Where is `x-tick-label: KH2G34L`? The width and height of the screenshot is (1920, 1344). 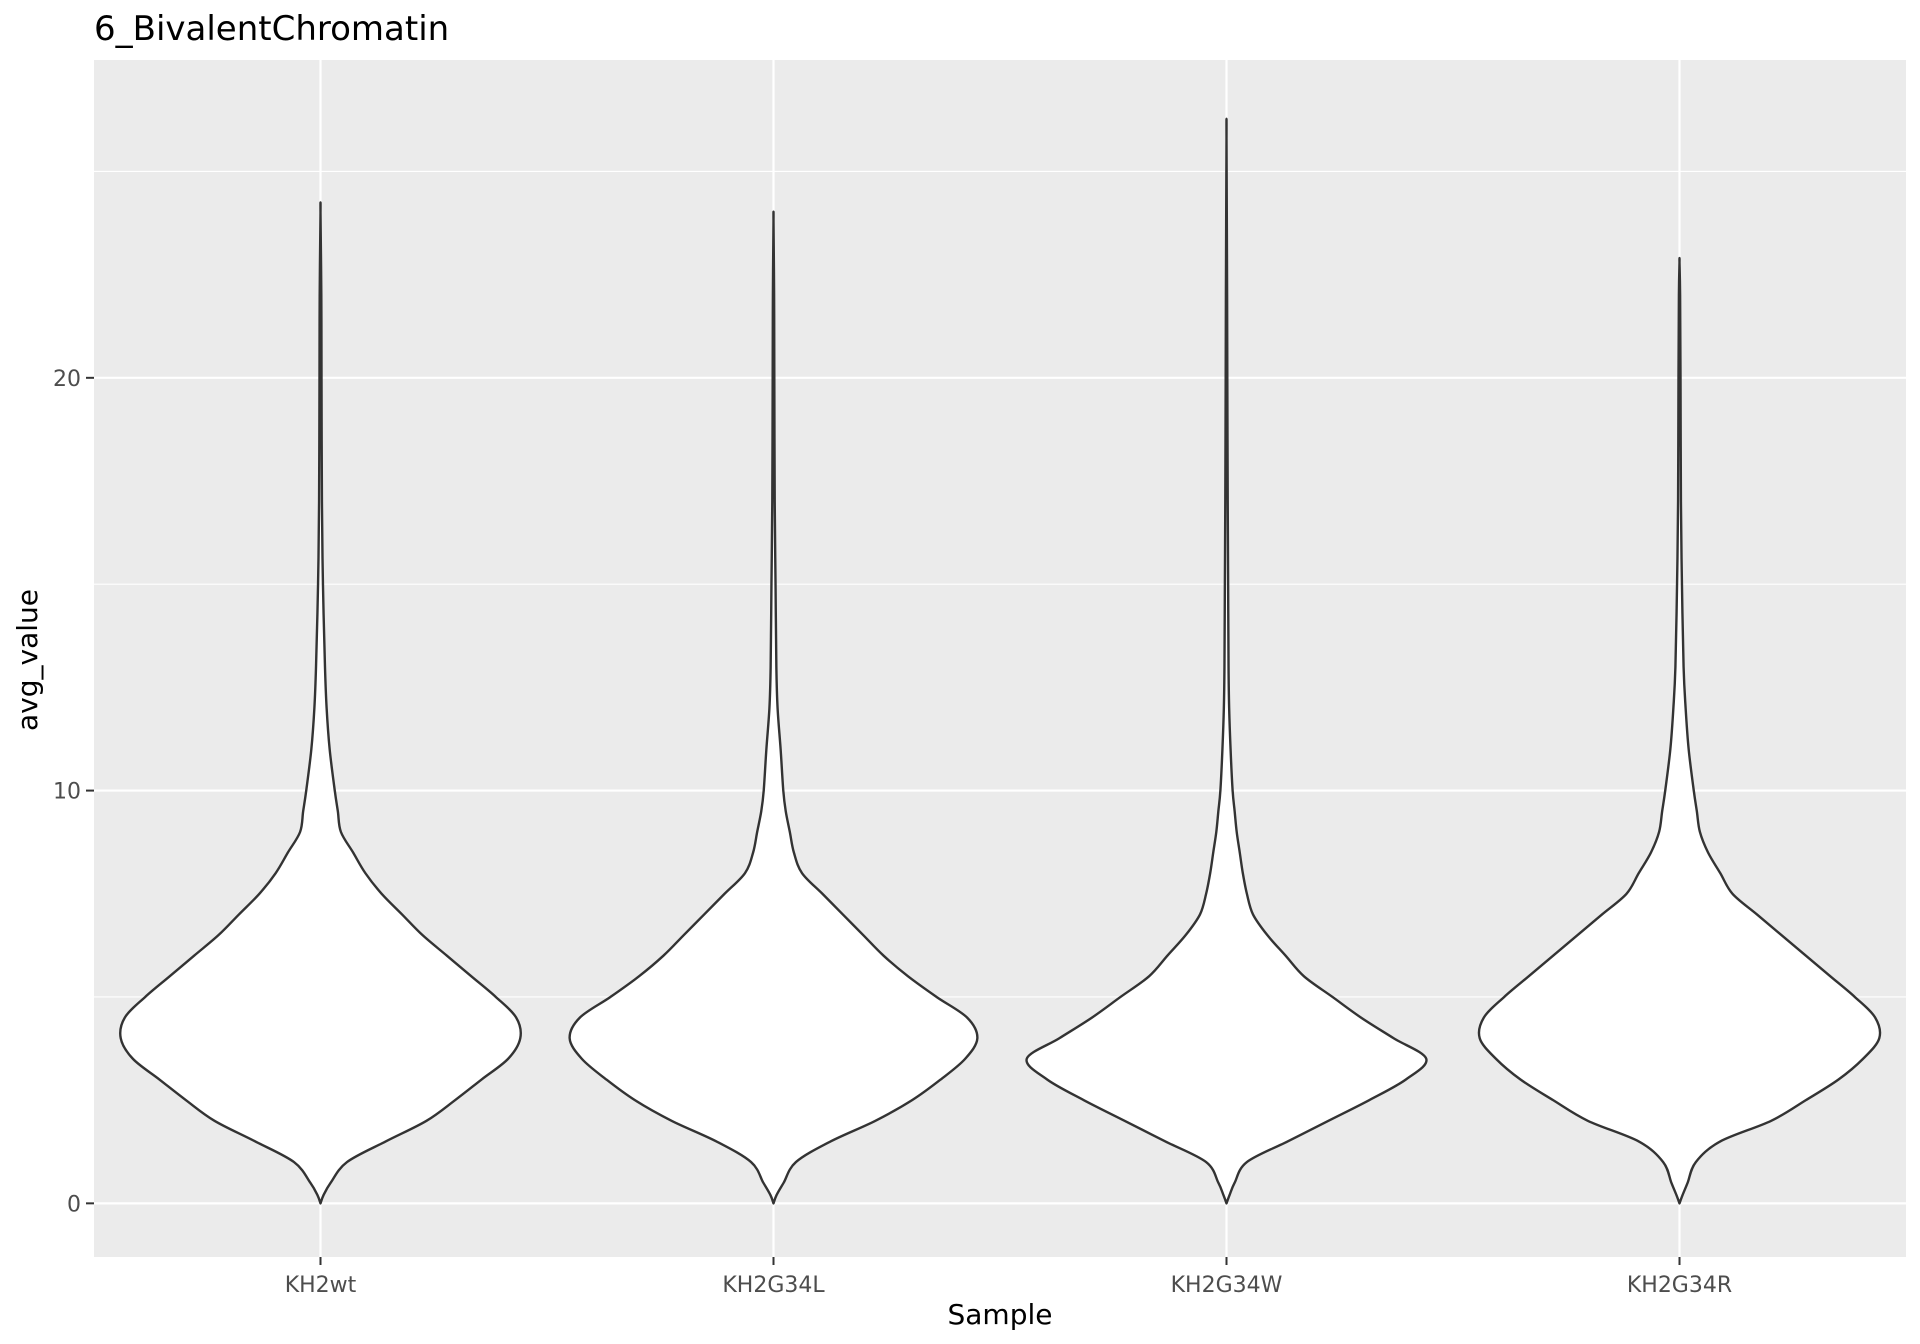 x-tick-label: KH2G34L is located at coordinates (773, 1285).